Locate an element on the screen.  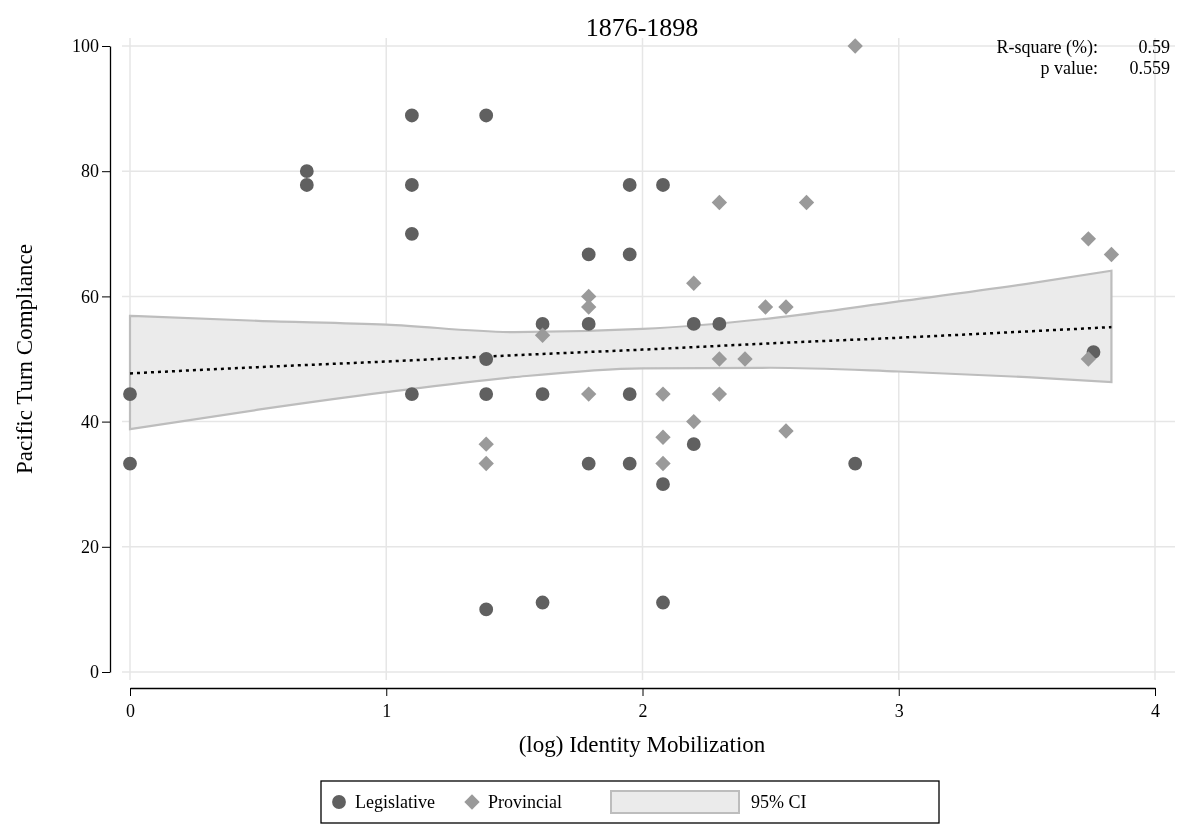
line-series is located at coordinates (620, 350).